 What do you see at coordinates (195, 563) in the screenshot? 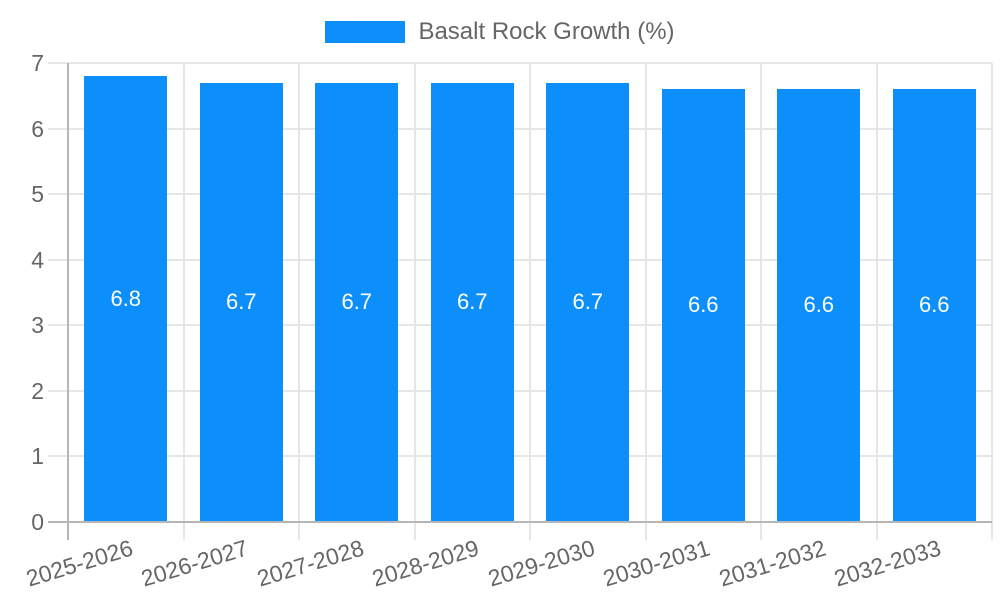
I see `x-tick-label: 2026-2027` at bounding box center [195, 563].